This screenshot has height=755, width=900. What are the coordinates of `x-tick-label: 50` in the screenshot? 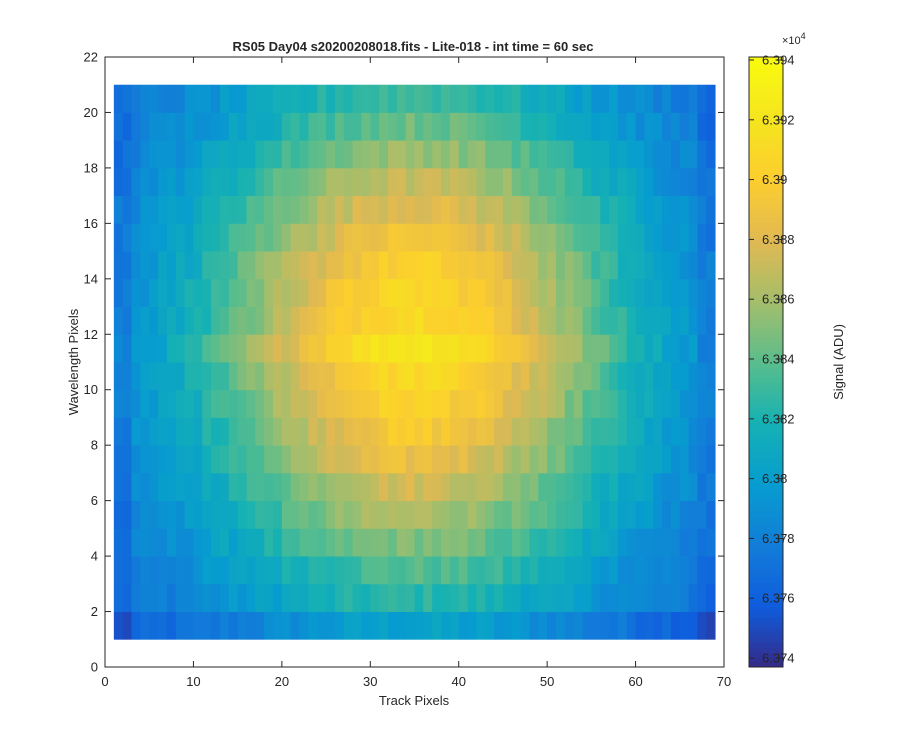 It's located at (547, 681).